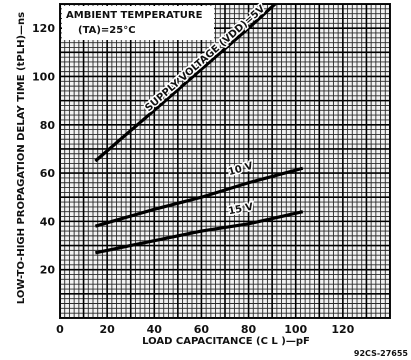 The height and width of the screenshot is (360, 411). Describe the element at coordinates (249, 329) in the screenshot. I see `x-tick-label: 80` at that location.